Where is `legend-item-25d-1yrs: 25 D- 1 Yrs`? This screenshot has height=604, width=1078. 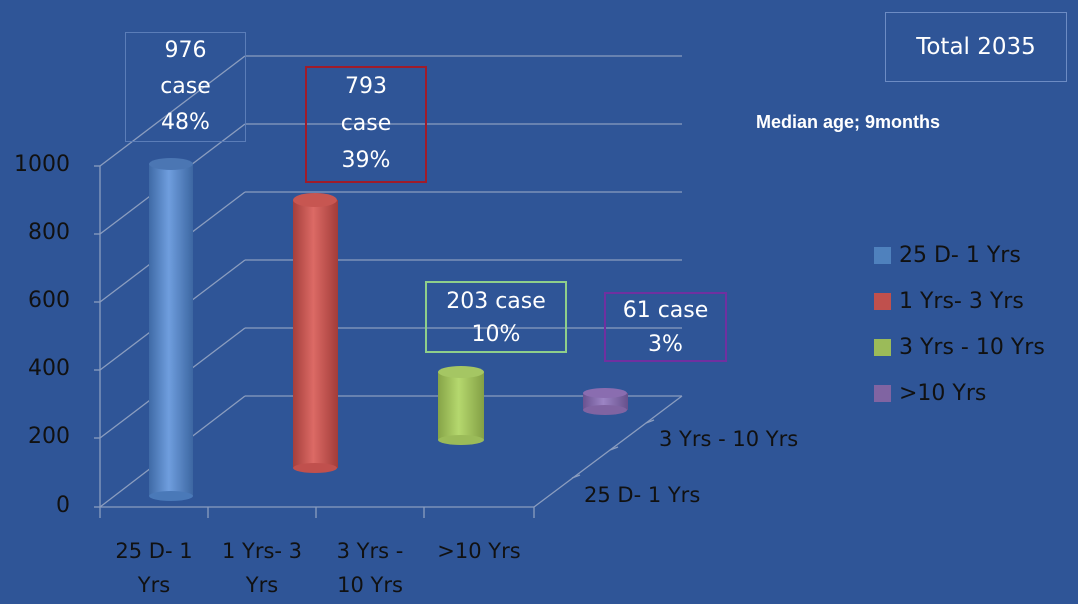
legend-item-25d-1yrs: 25 D- 1 Yrs is located at coordinates (959, 255).